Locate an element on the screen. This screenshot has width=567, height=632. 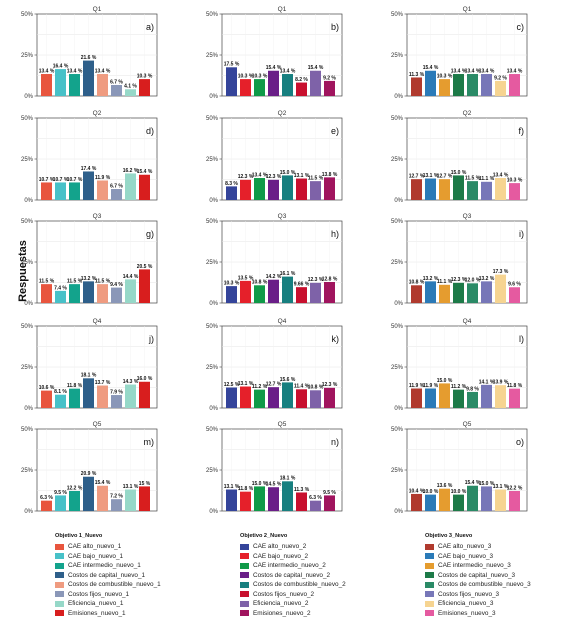
data-label-cae-intermedio: 13.4 % is located at coordinates (75, 71).